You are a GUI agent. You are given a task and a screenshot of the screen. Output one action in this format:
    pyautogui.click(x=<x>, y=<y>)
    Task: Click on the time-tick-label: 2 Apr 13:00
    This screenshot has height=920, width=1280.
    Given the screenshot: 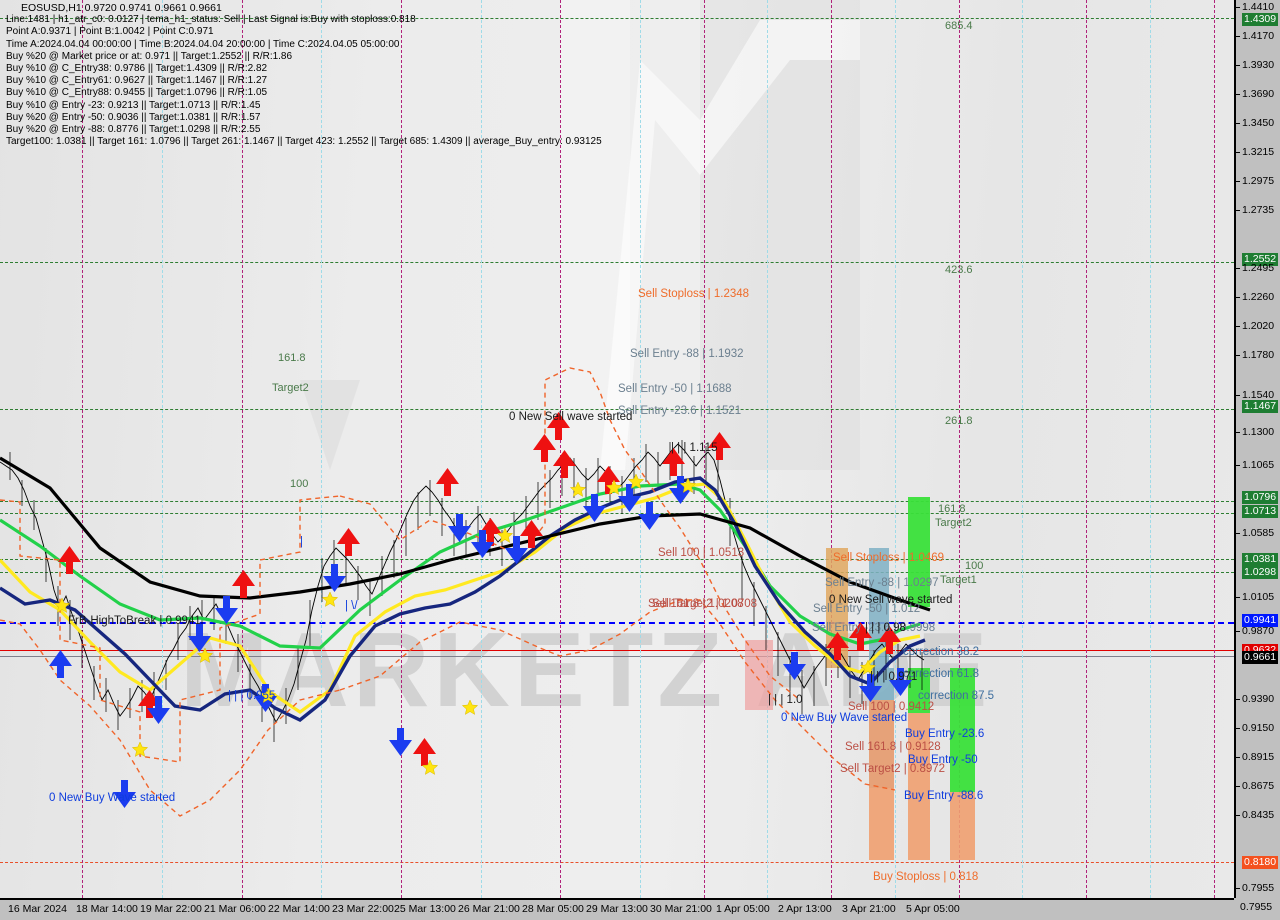 What is the action you would take?
    pyautogui.click(x=805, y=909)
    